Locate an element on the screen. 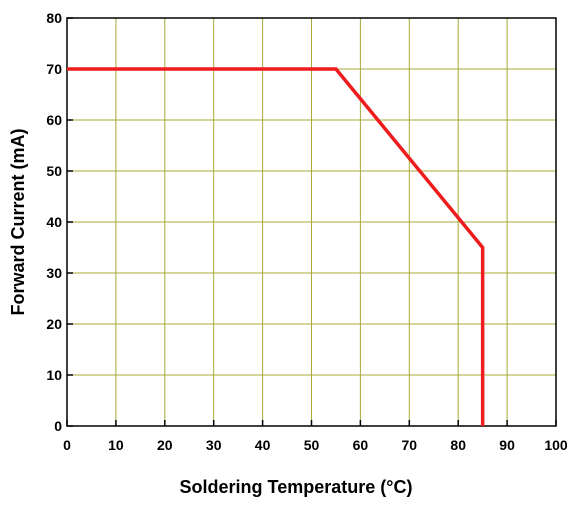 The width and height of the screenshot is (573, 506). x-tick-label: 90 is located at coordinates (507, 445).